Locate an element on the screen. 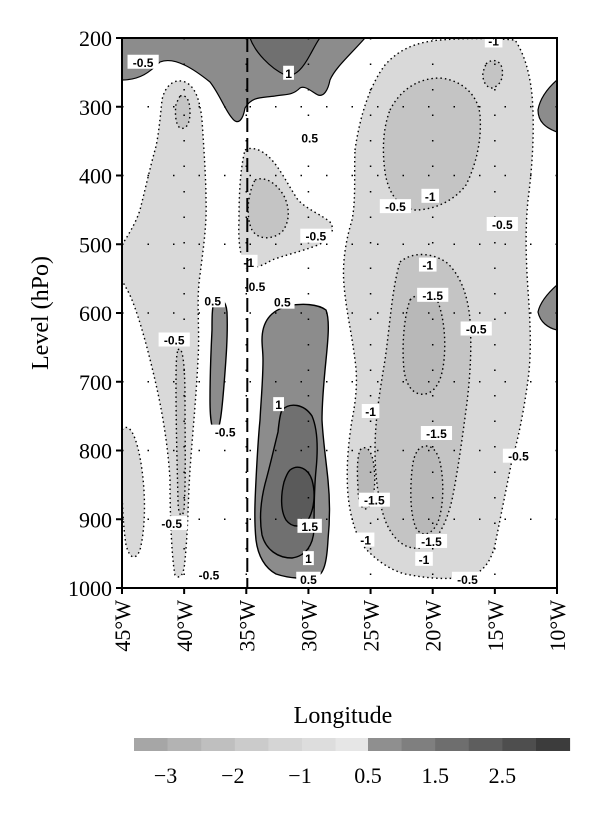  colorbar-legend: −3 −2 −1 0.5 1.5 2.5 is located at coordinates (352, 763).